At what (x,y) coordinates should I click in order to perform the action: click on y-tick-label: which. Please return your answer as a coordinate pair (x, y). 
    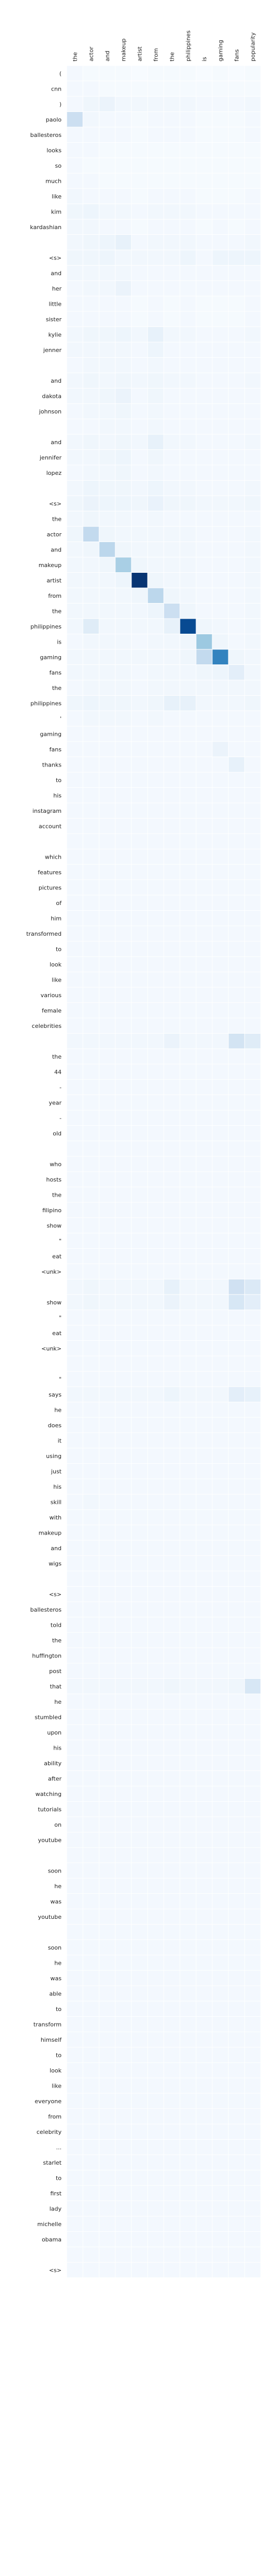
    Looking at the image, I should click on (53, 857).